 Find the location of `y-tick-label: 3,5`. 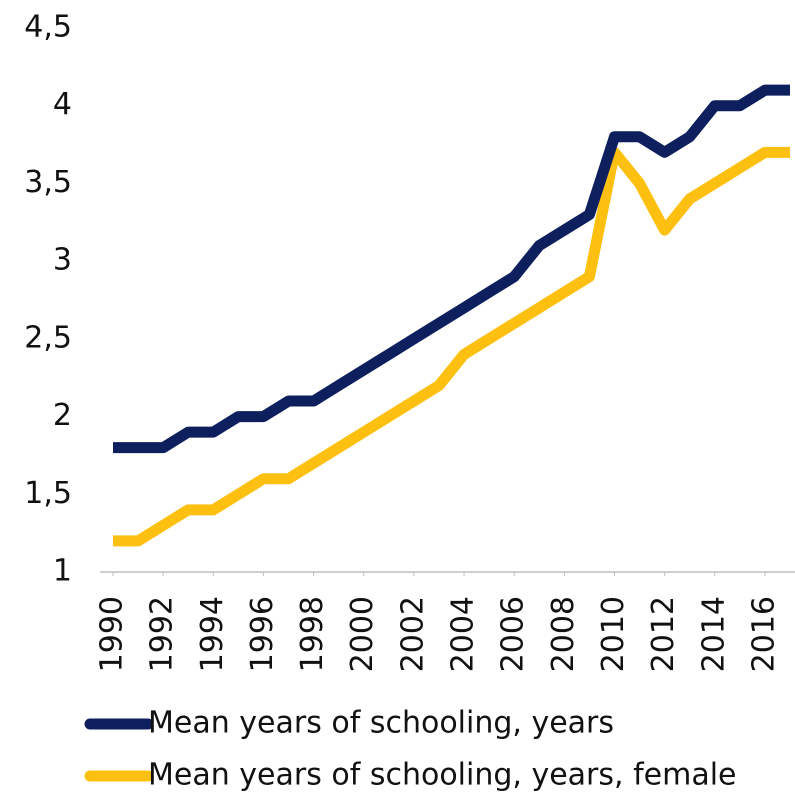

y-tick-label: 3,5 is located at coordinates (48, 182).